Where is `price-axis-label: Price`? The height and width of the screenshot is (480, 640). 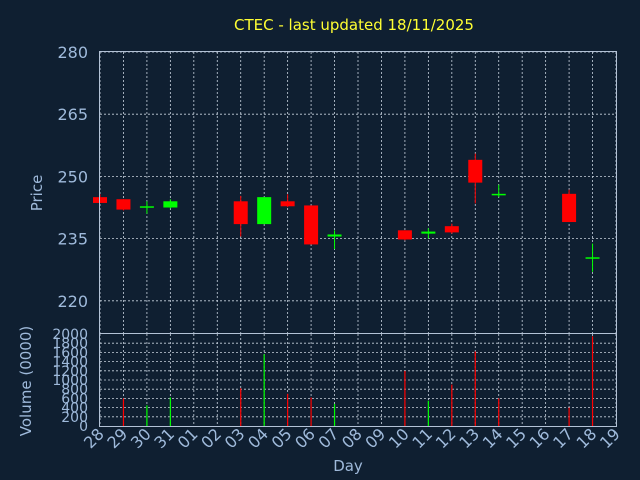
price-axis-label: Price is located at coordinates (37, 193).